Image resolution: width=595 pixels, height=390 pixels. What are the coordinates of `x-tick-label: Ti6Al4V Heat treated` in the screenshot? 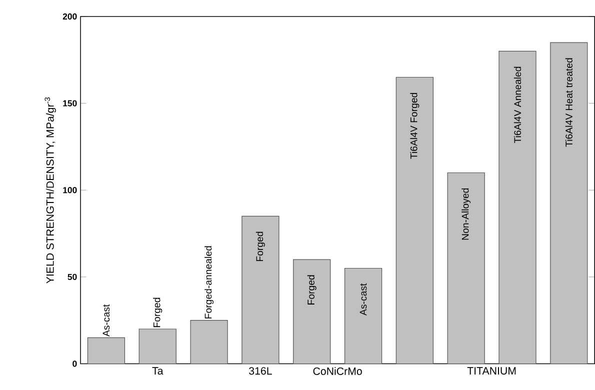 It's located at (568, 102).